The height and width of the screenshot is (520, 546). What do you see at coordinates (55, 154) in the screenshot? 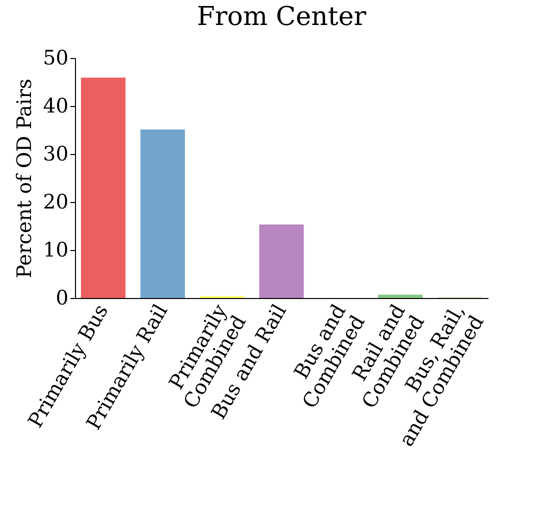
I see `y-tick-label: 30` at bounding box center [55, 154].